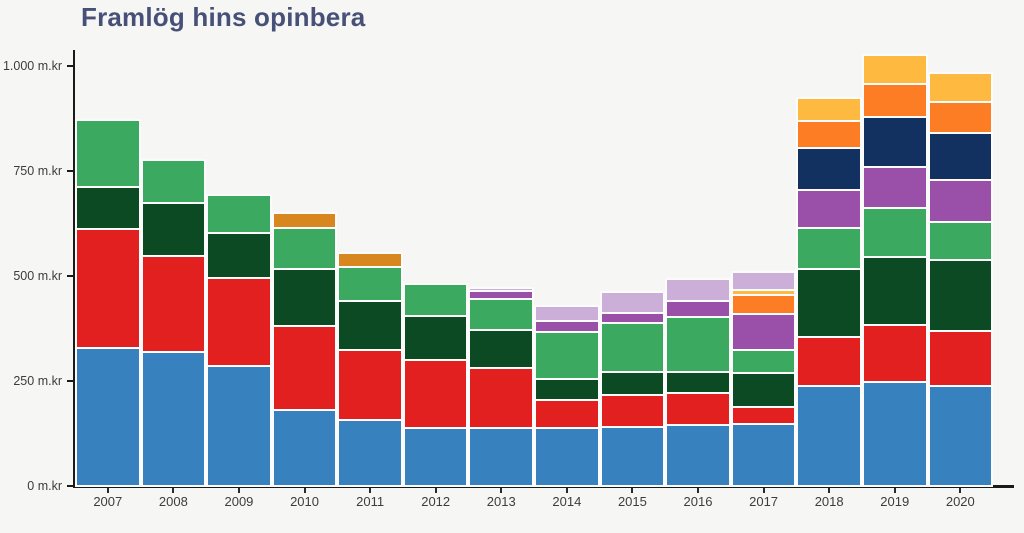 Image resolution: width=1024 pixels, height=533 pixels. What do you see at coordinates (239, 255) in the screenshot?
I see `bar-segment-dark-green-2009` at bounding box center [239, 255].